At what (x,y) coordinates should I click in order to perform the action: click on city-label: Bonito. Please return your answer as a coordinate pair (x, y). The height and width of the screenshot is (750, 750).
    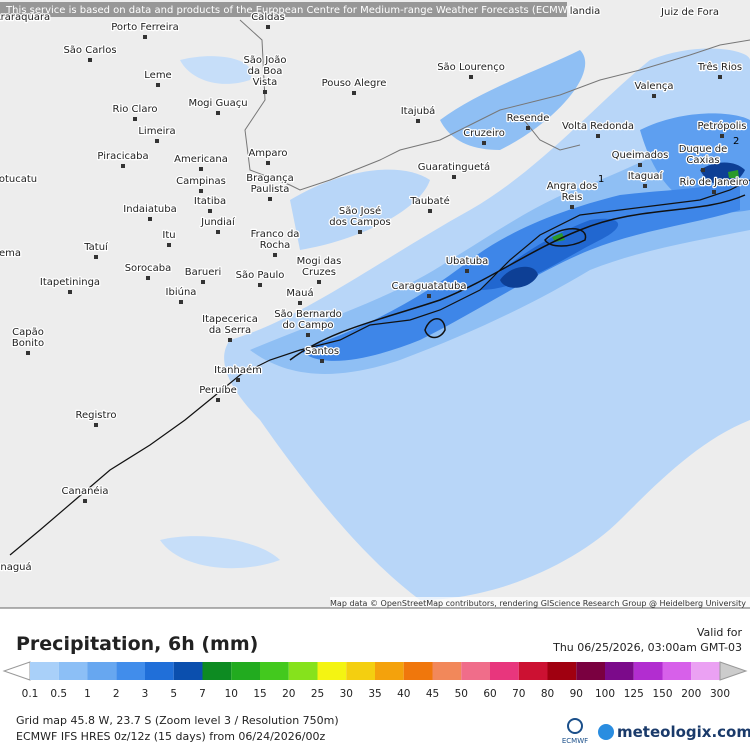
    Looking at the image, I should click on (28, 343).